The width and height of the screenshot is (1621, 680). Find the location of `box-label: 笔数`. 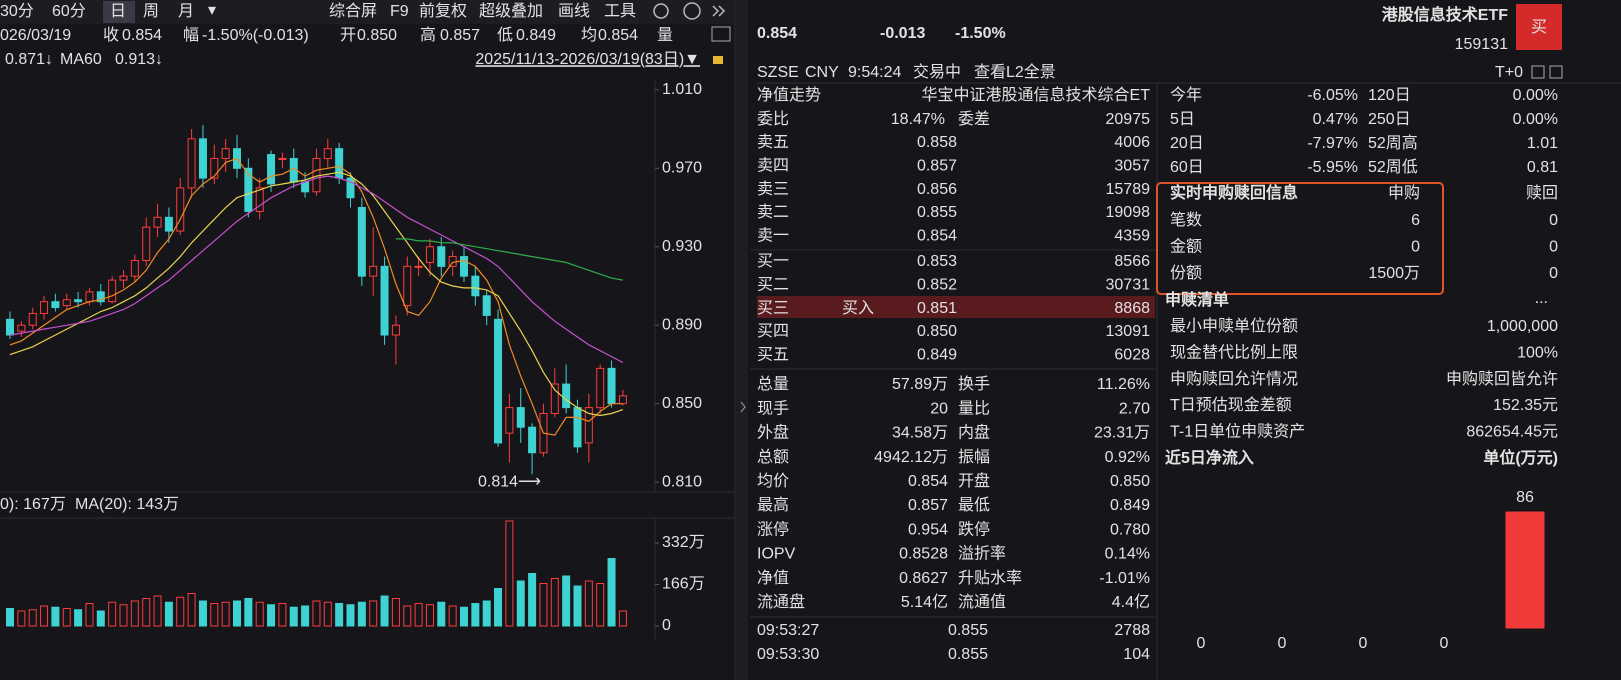

box-label: 笔数 is located at coordinates (1186, 220).